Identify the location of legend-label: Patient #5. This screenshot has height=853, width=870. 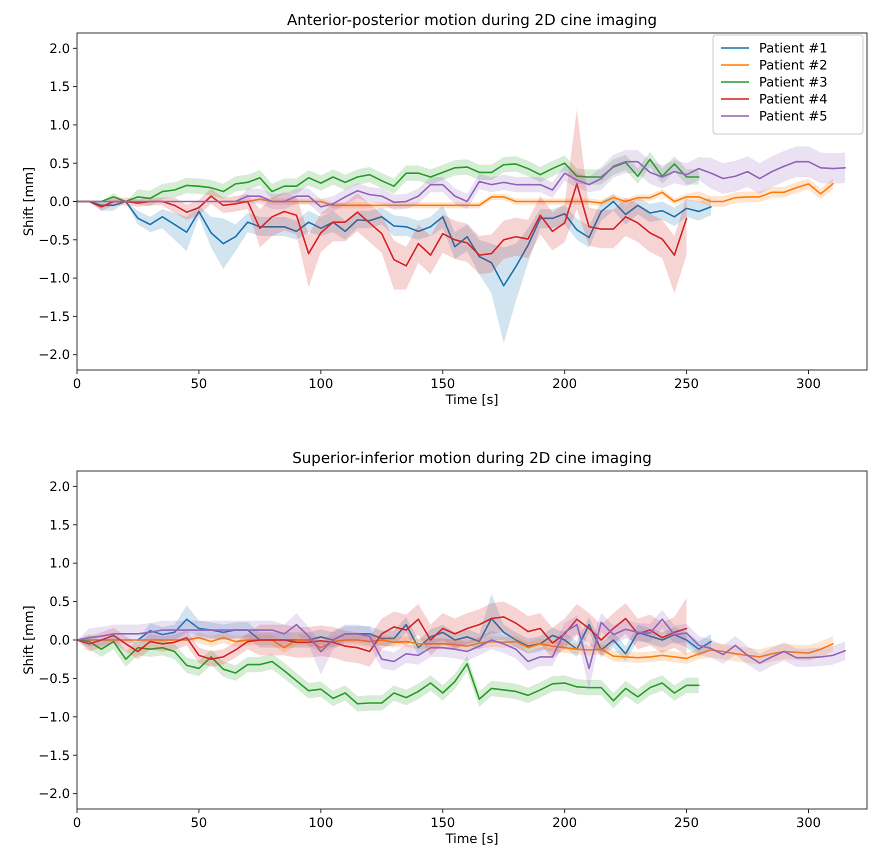
(793, 117).